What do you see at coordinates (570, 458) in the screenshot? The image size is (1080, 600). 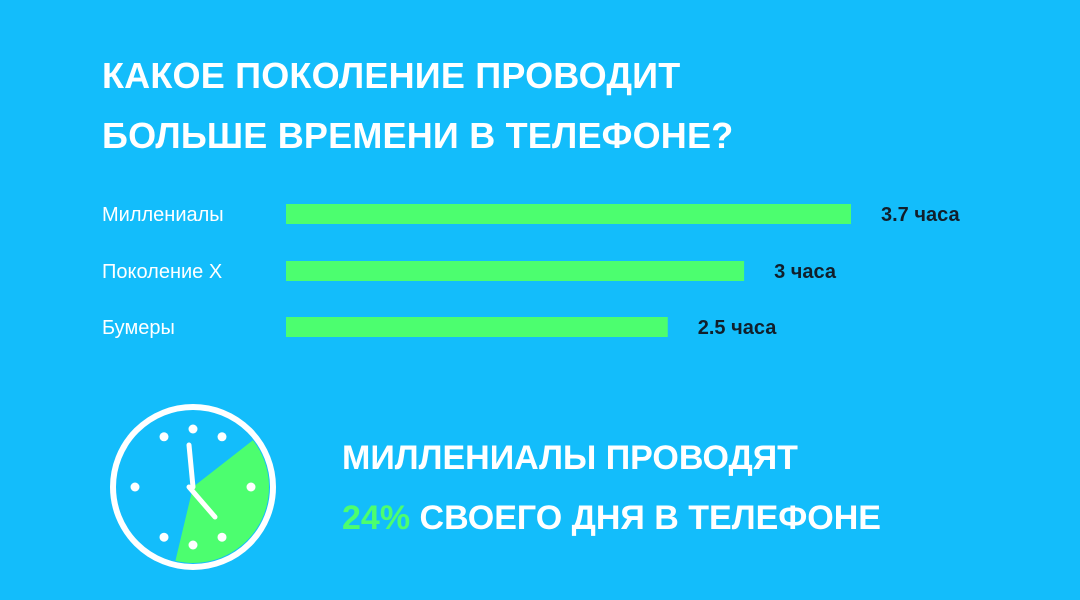 I see `highlight-line-1: МИЛЛЕНИАЛЫ ПРОВОДЯТ` at bounding box center [570, 458].